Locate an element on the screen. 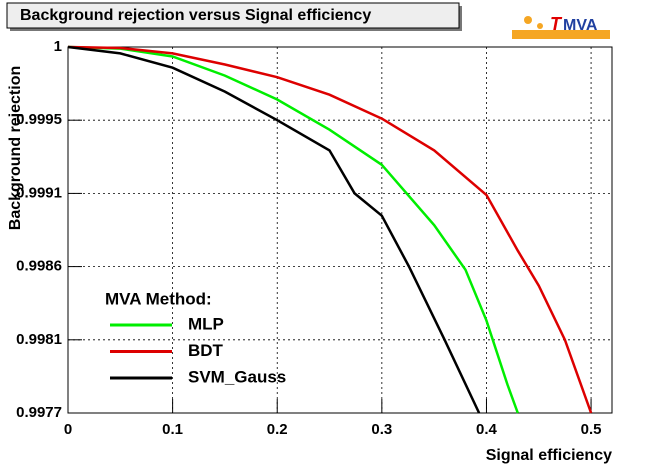 The height and width of the screenshot is (472, 646). logo-bar is located at coordinates (561, 34).